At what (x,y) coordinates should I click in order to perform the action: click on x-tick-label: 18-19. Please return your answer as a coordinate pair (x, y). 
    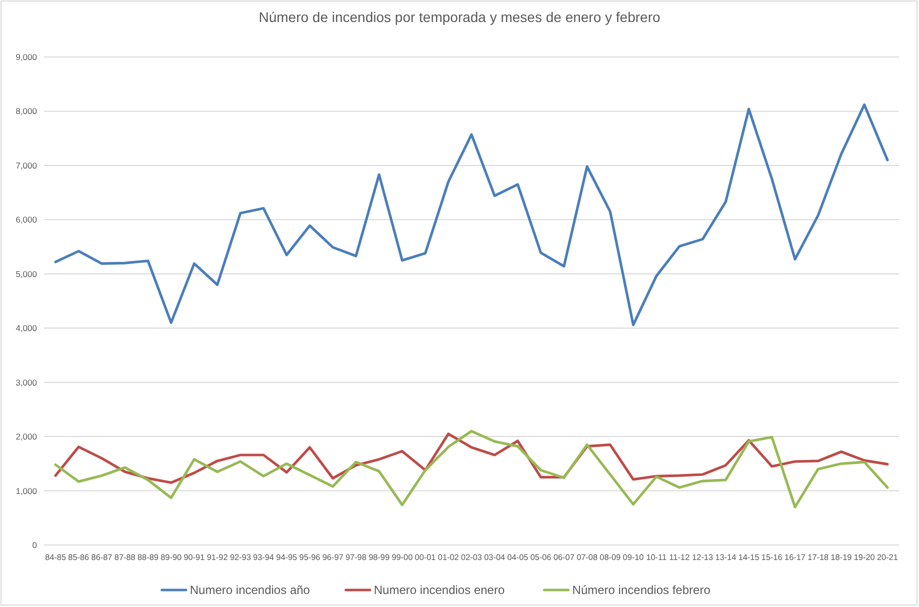
    Looking at the image, I should click on (841, 557).